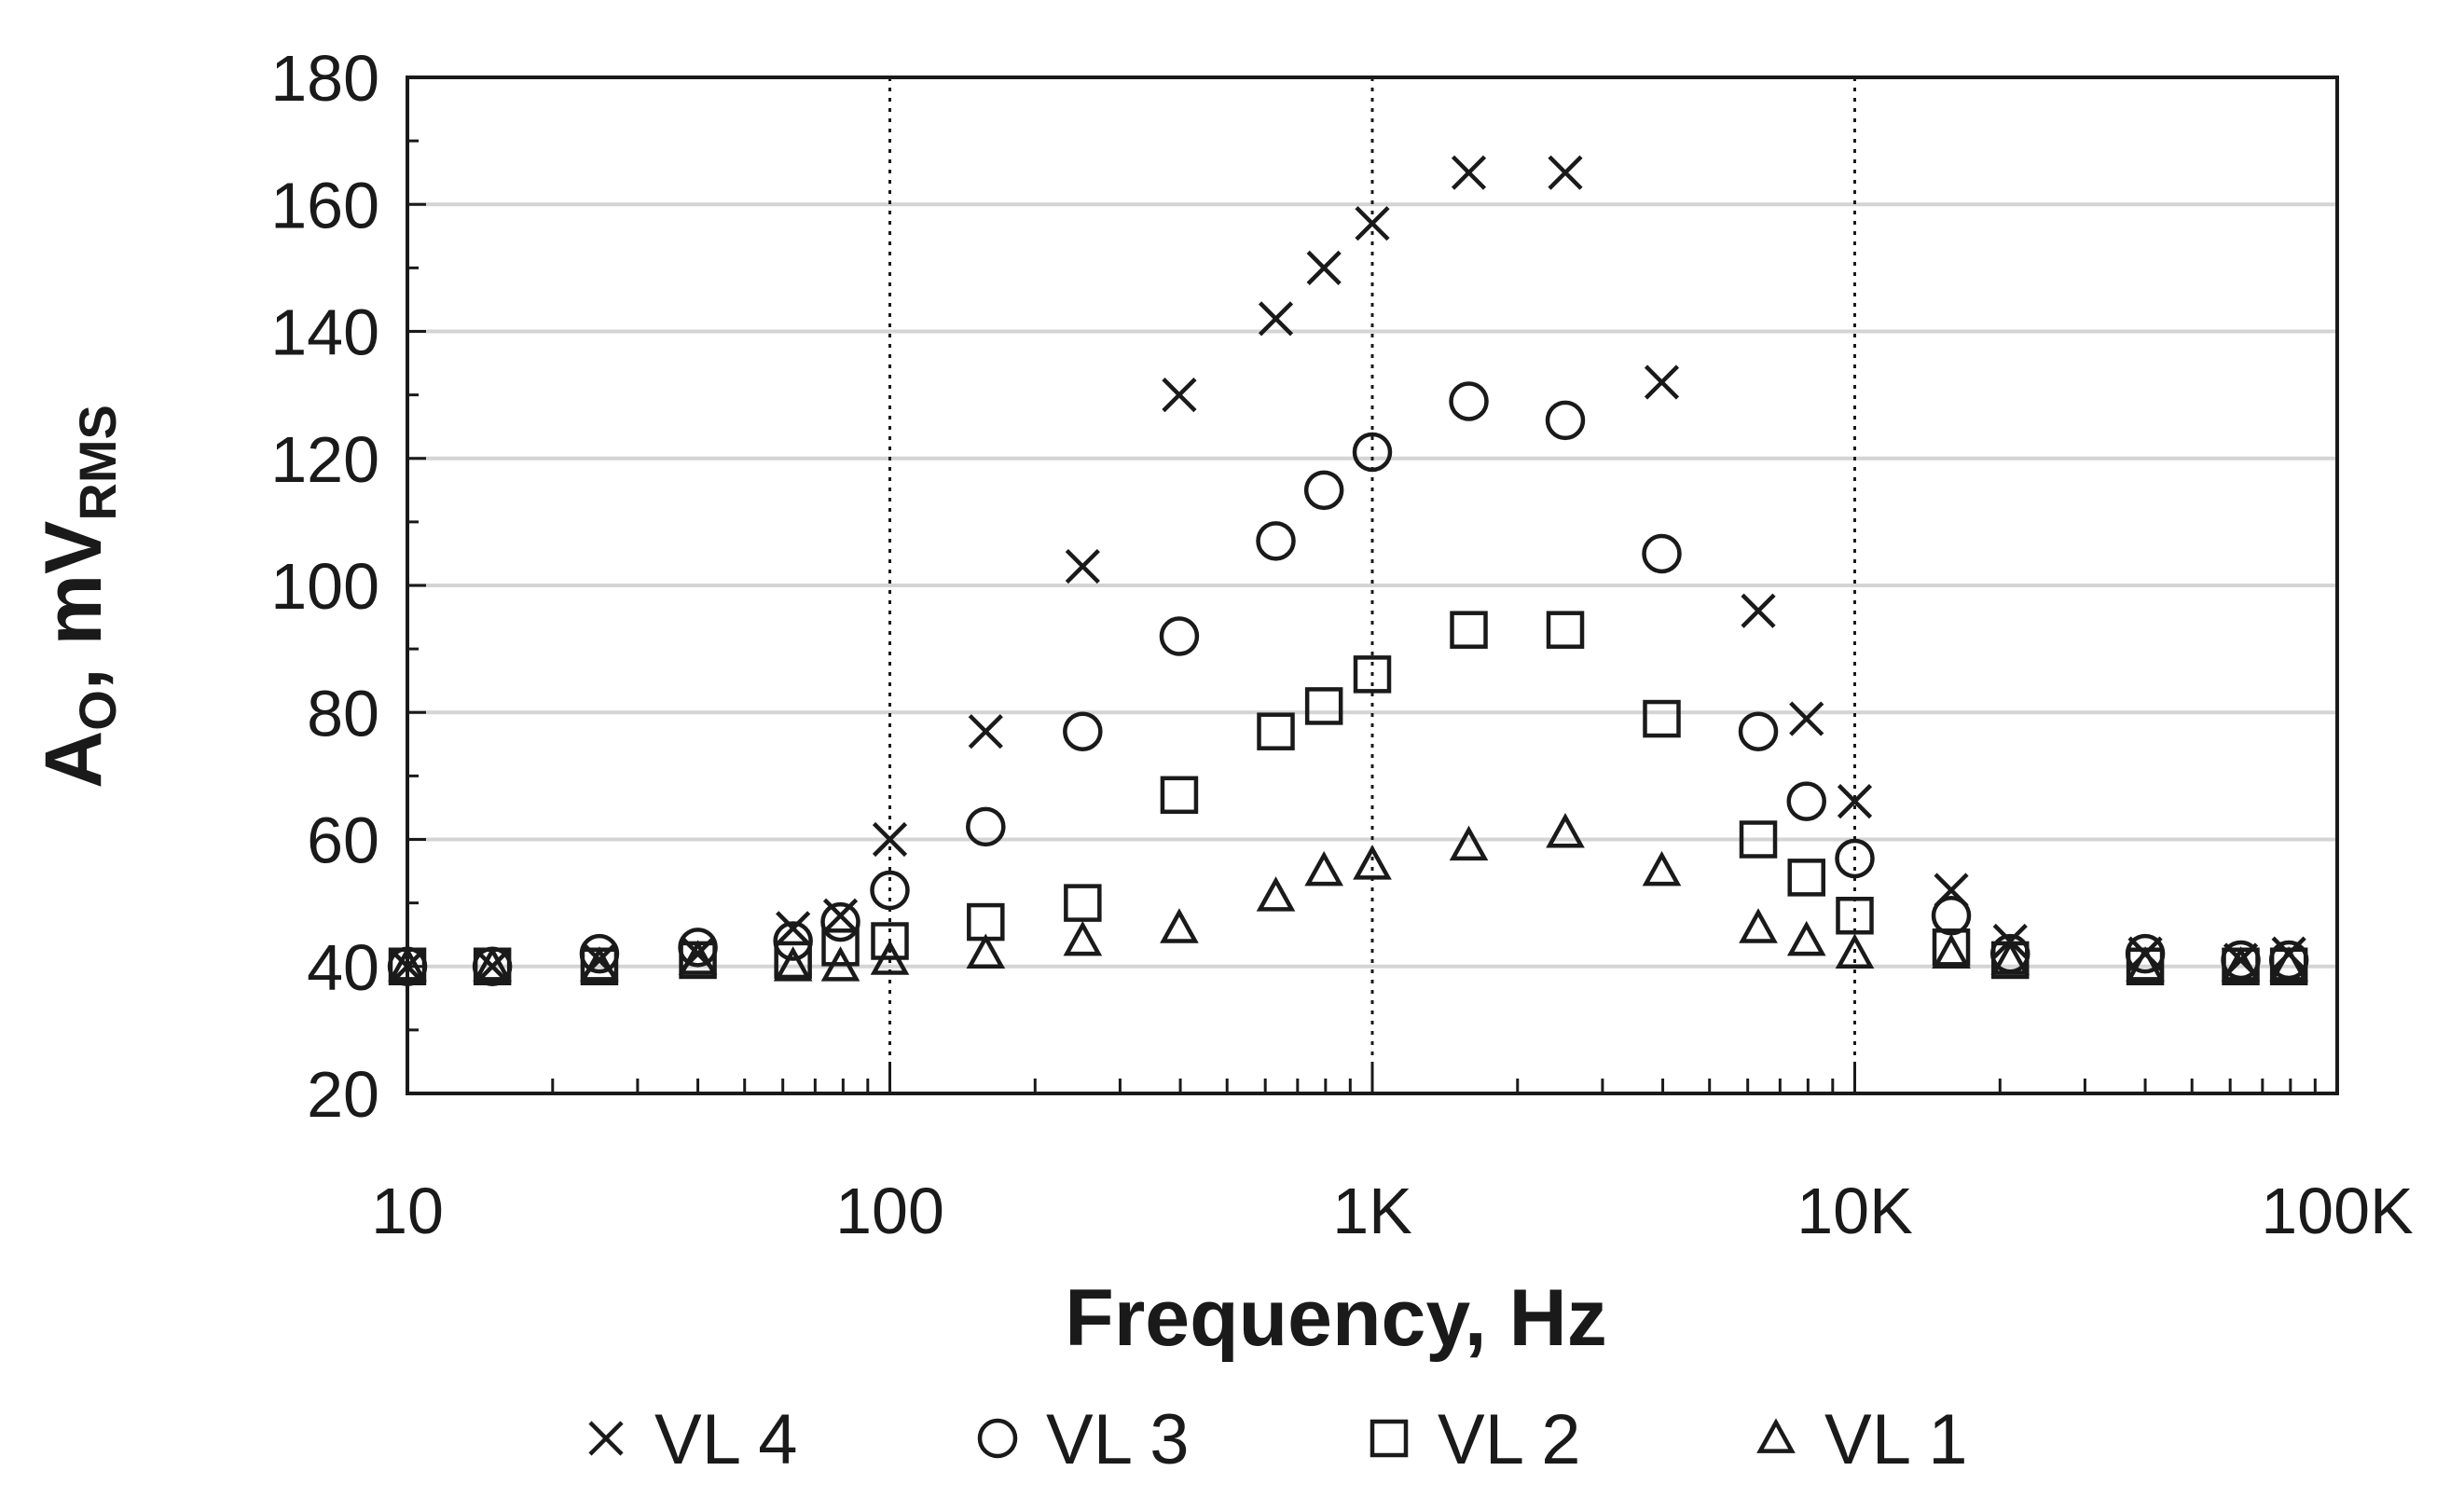  What do you see at coordinates (1854, 1211) in the screenshot?
I see `x-tick-label-10K: 10K` at bounding box center [1854, 1211].